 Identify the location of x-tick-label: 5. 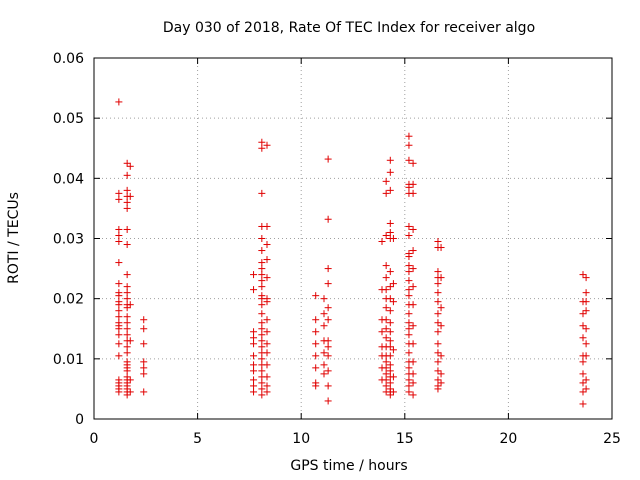
(197, 439).